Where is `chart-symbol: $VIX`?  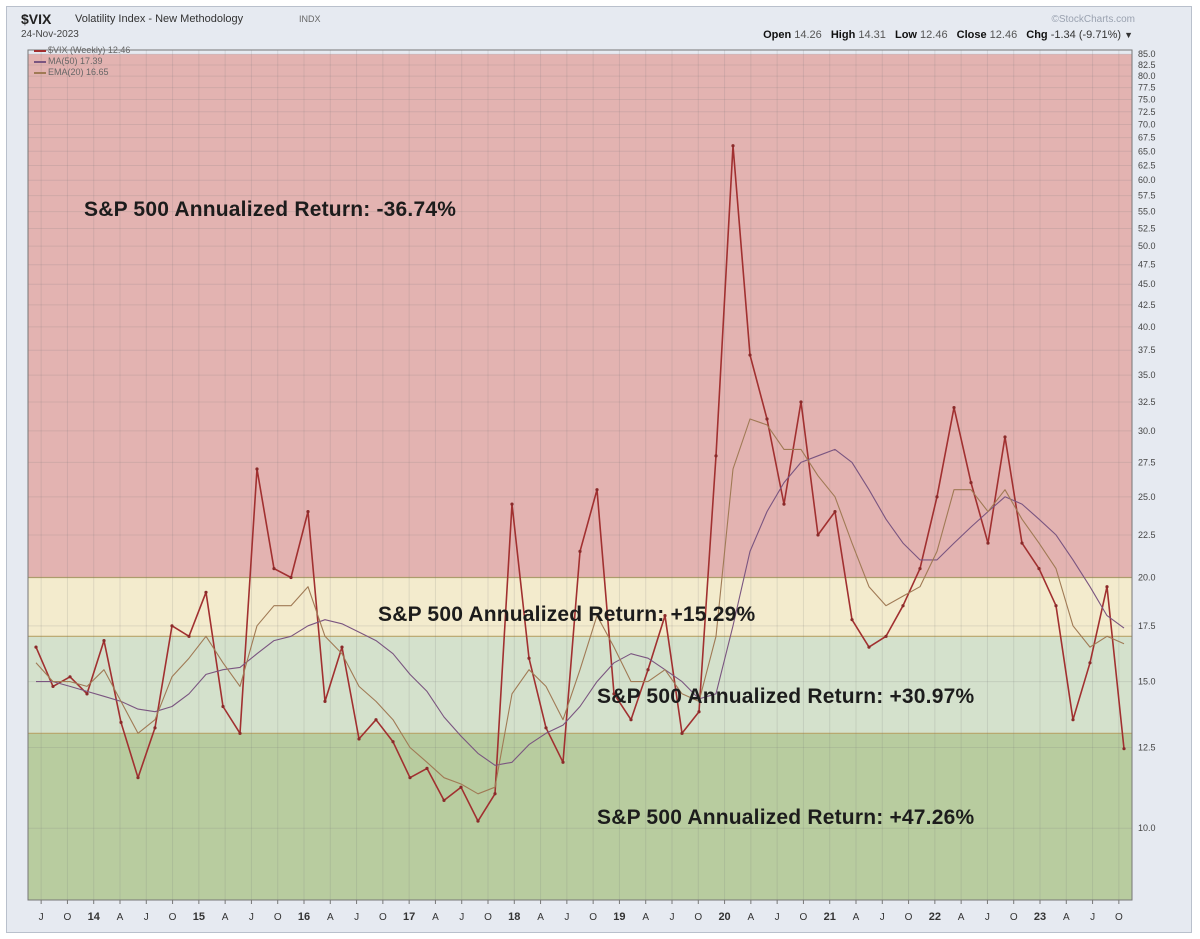
chart-symbol: $VIX is located at coordinates (36, 19).